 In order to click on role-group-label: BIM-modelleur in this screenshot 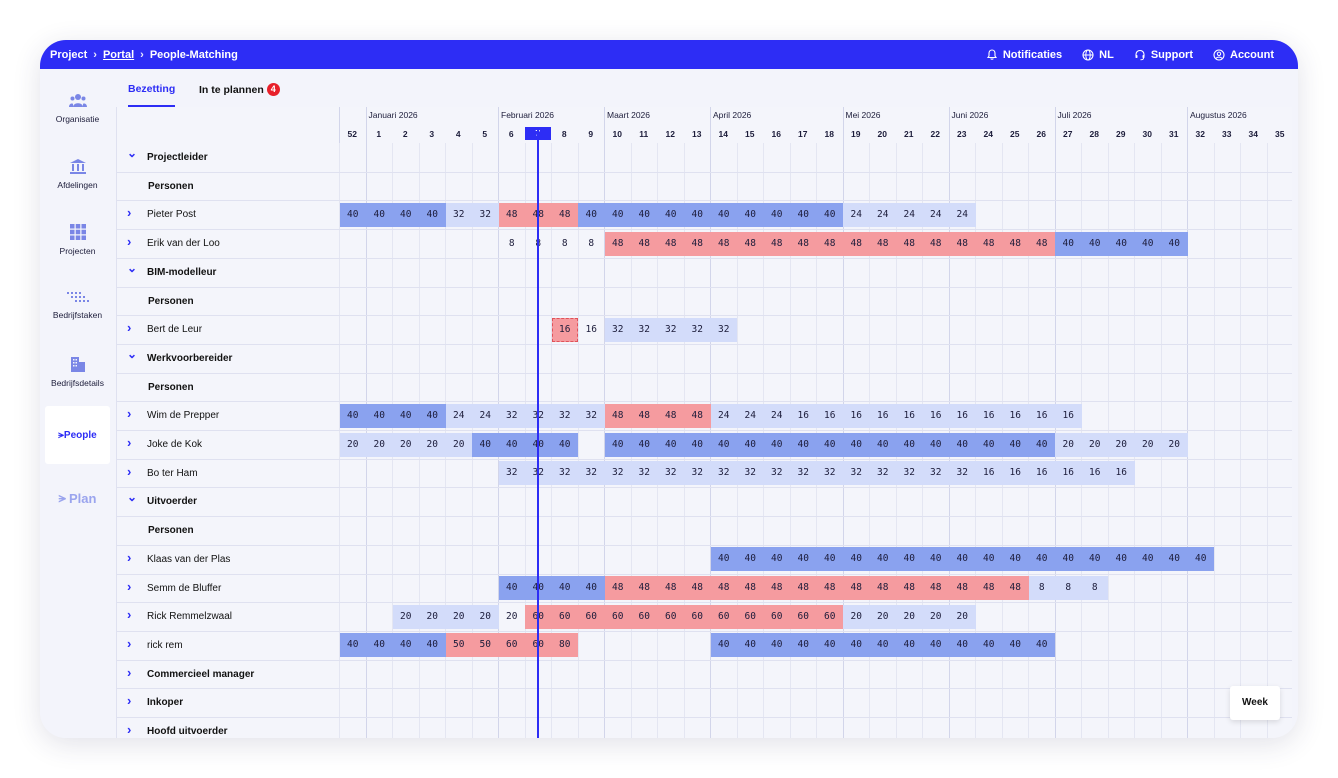, I will do `click(182, 272)`.